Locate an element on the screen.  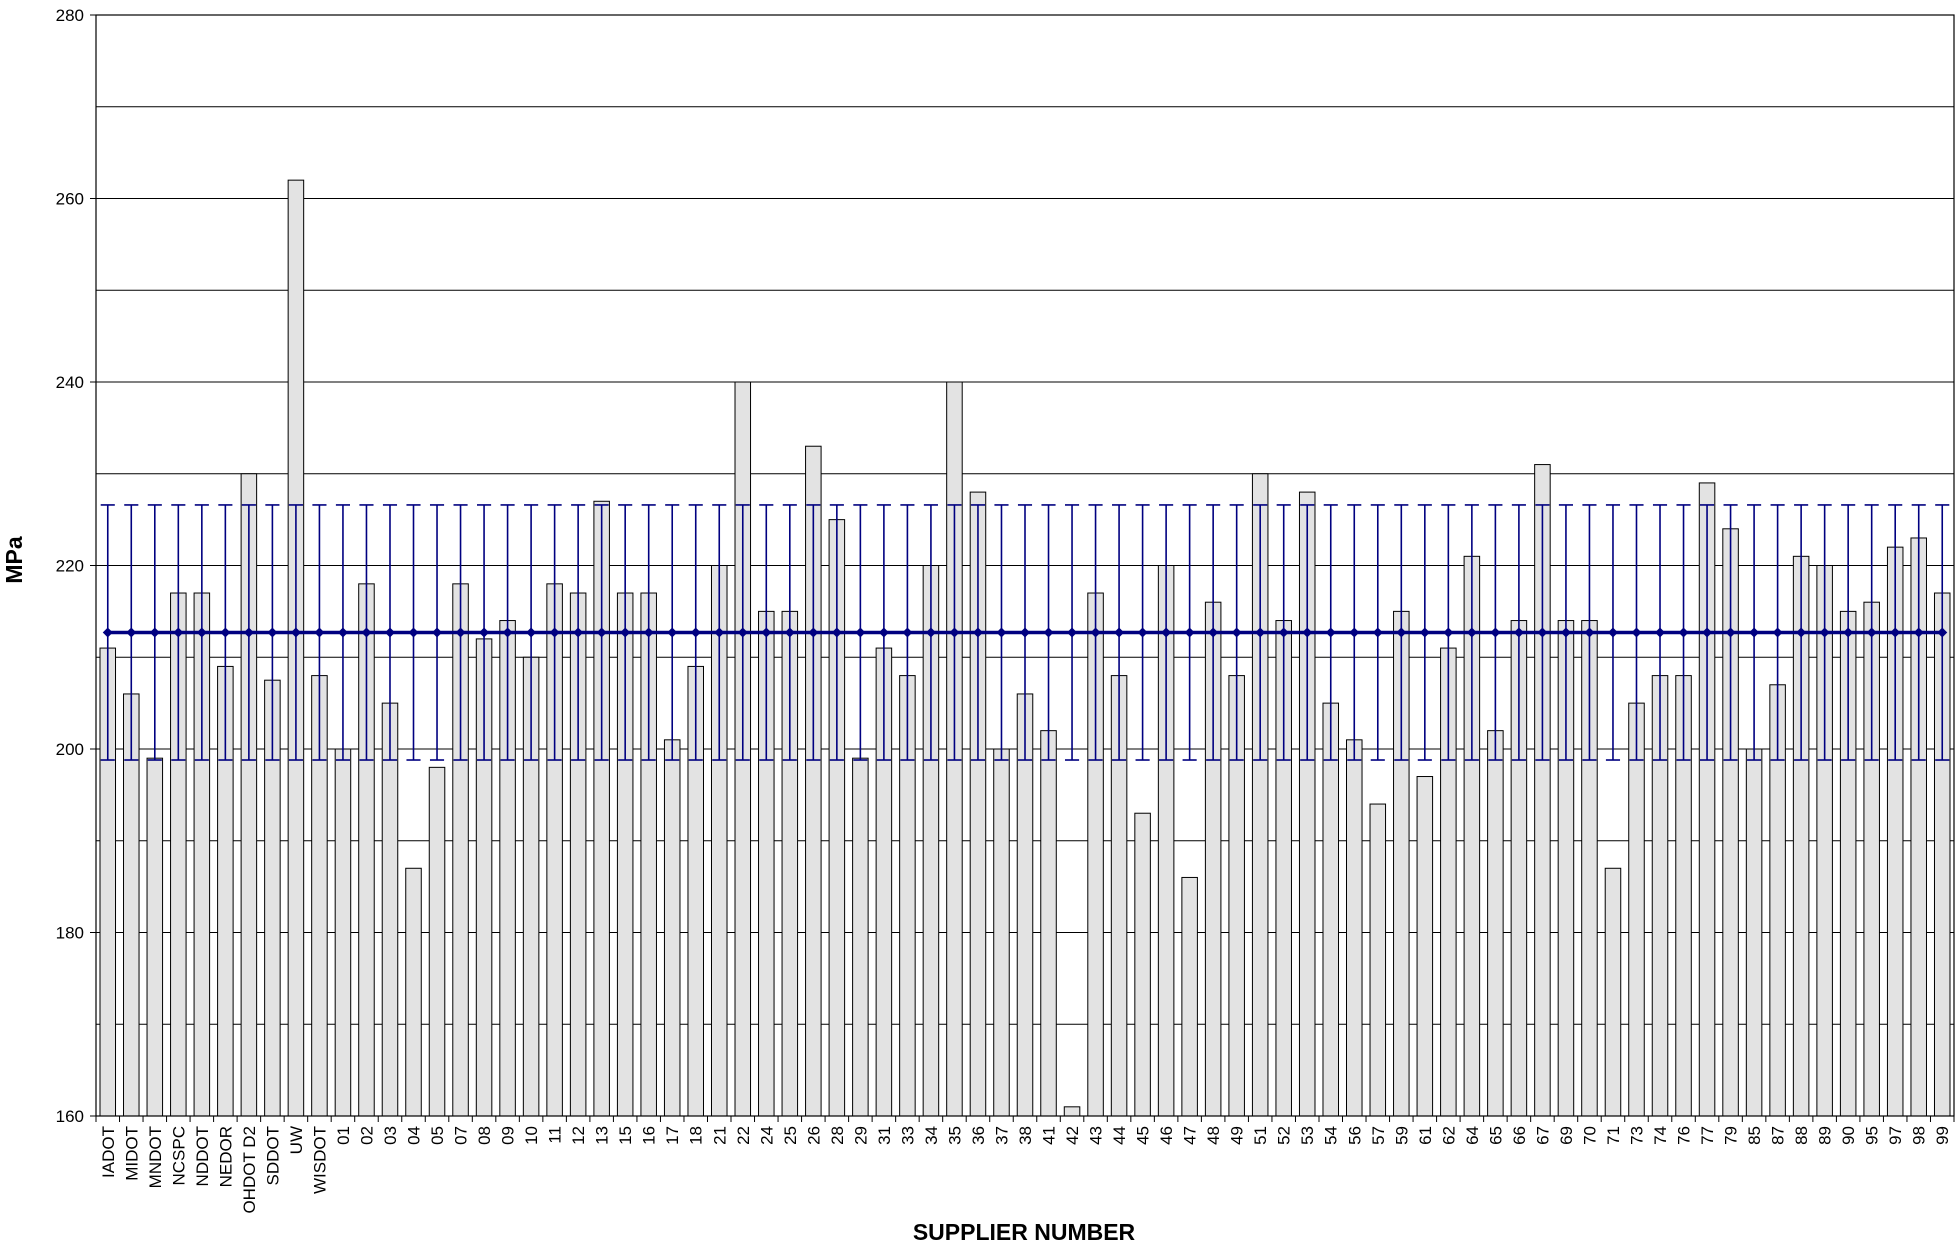
x-tick-label: 09 is located at coordinates (508, 1135).